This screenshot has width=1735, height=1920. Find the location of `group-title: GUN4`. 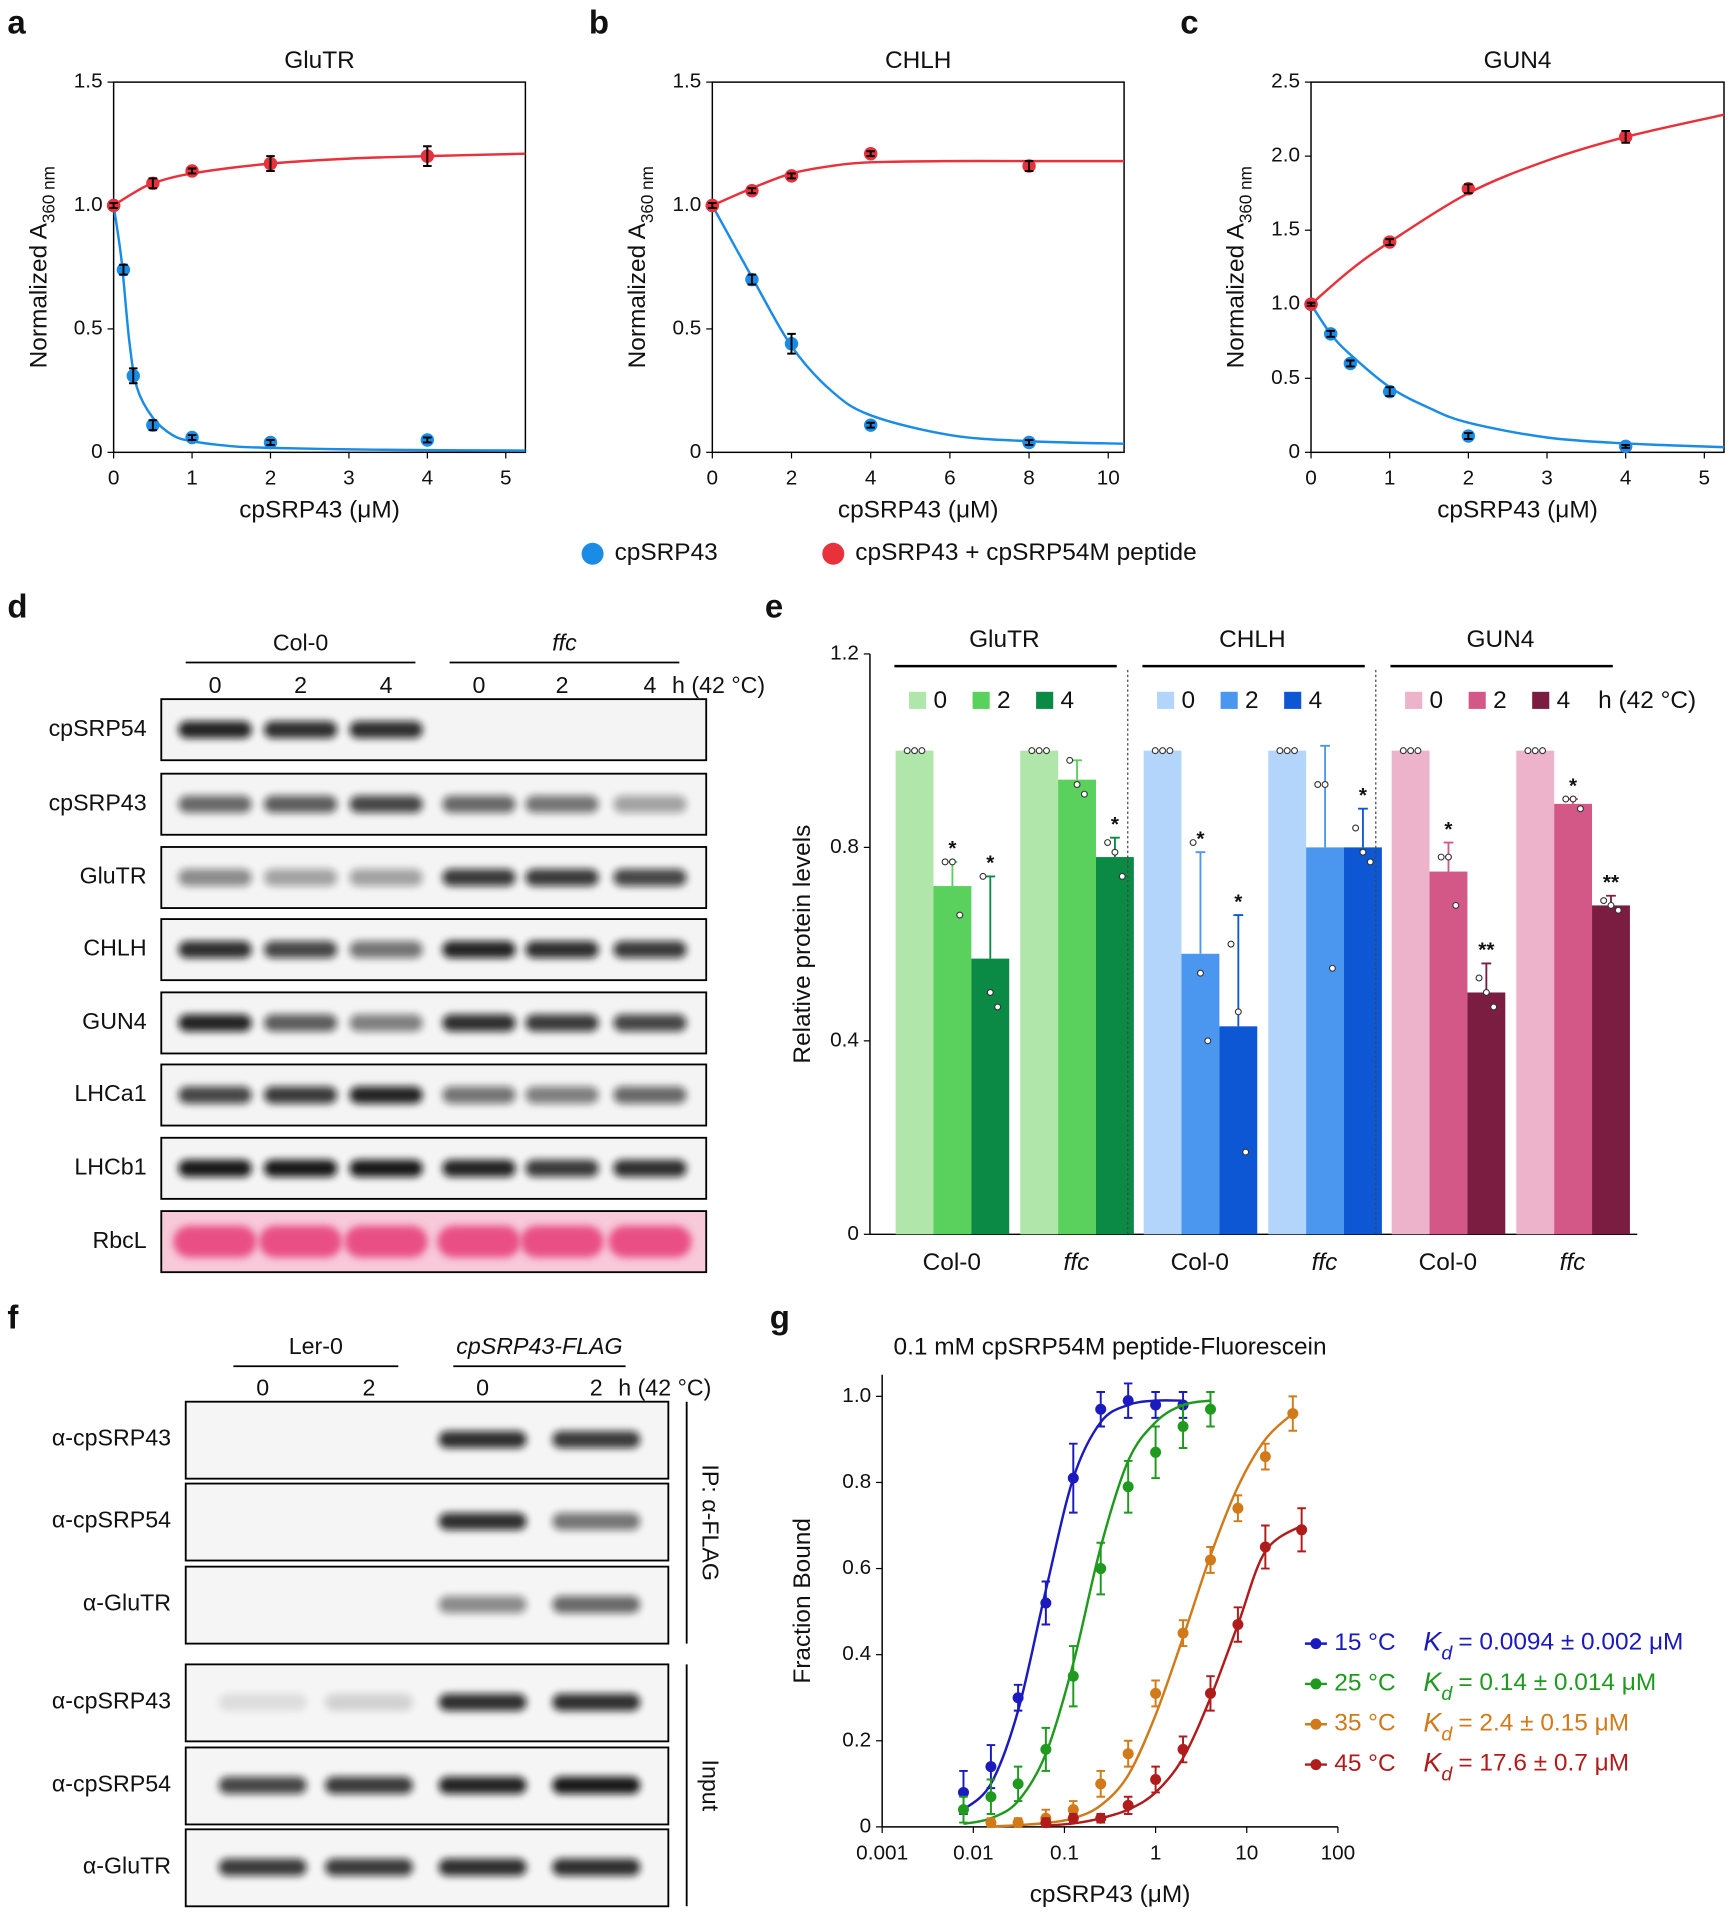

group-title: GUN4 is located at coordinates (1500, 639).